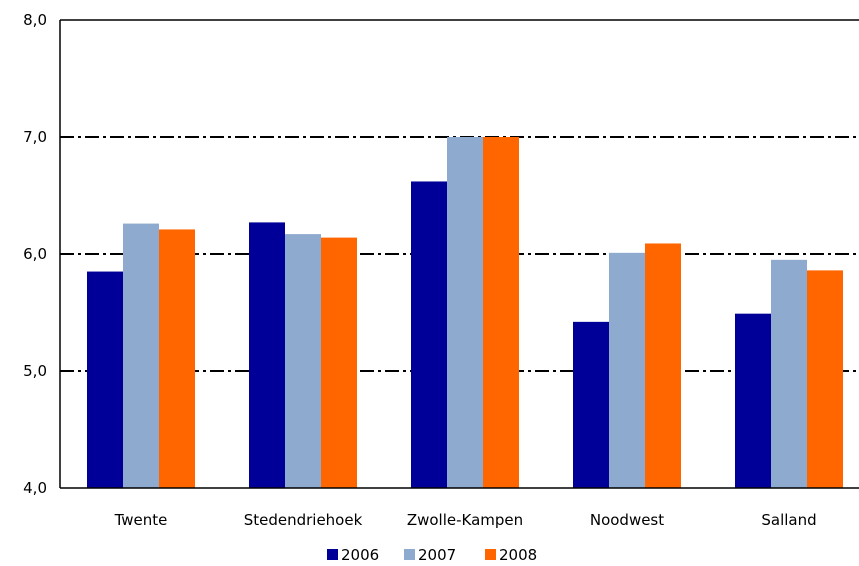 Image resolution: width=859 pixels, height=566 pixels. Describe the element at coordinates (35, 137) in the screenshot. I see `y-tick-label: 7,0` at that location.